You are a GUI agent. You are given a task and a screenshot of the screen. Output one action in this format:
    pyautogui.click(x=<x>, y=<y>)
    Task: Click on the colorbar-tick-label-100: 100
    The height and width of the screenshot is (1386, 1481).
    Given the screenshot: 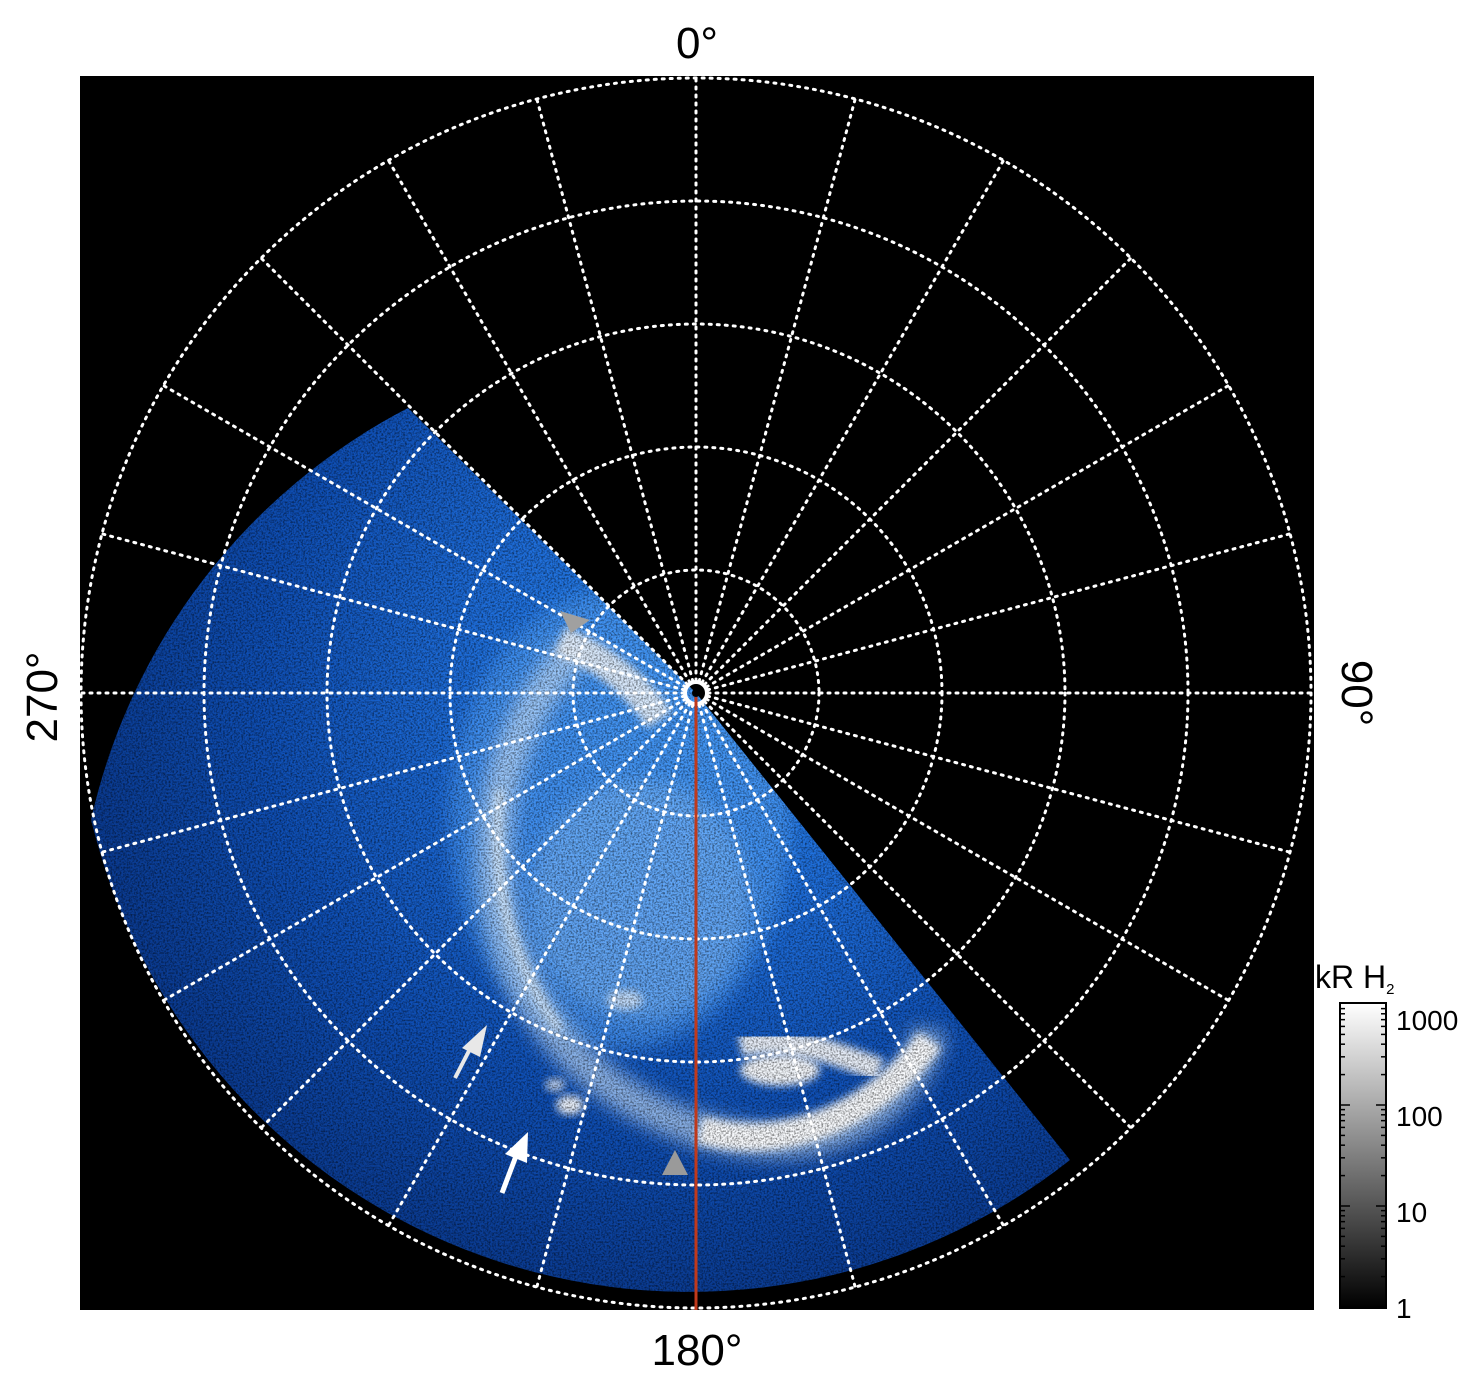 What is the action you would take?
    pyautogui.click(x=1419, y=1116)
    